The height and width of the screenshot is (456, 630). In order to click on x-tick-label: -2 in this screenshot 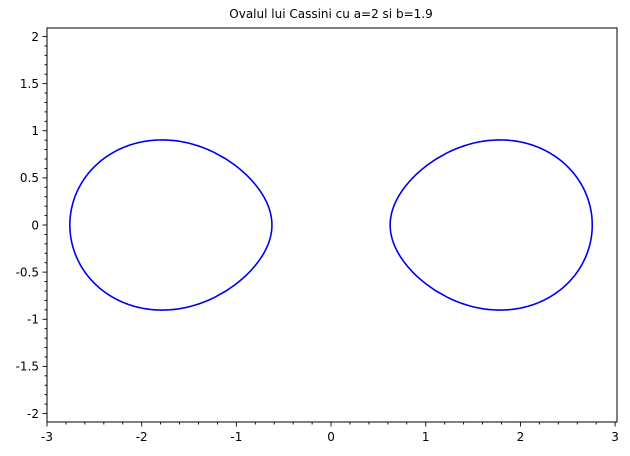, I will do `click(142, 437)`.